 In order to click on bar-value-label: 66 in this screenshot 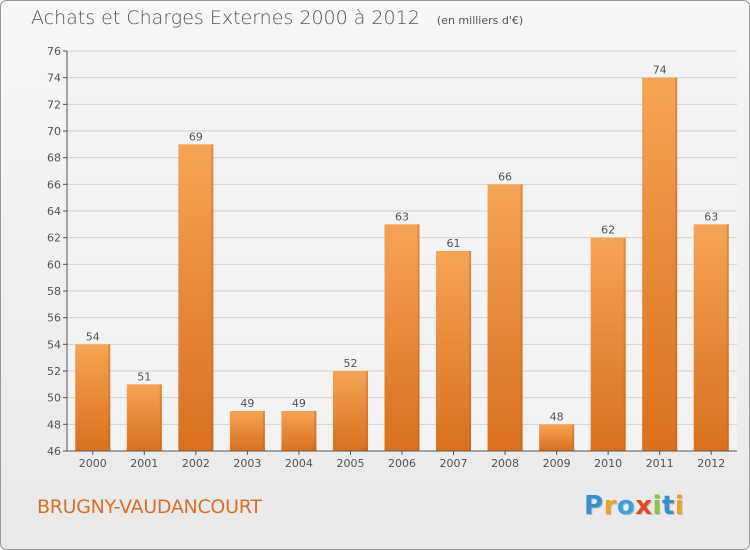, I will do `click(505, 176)`.